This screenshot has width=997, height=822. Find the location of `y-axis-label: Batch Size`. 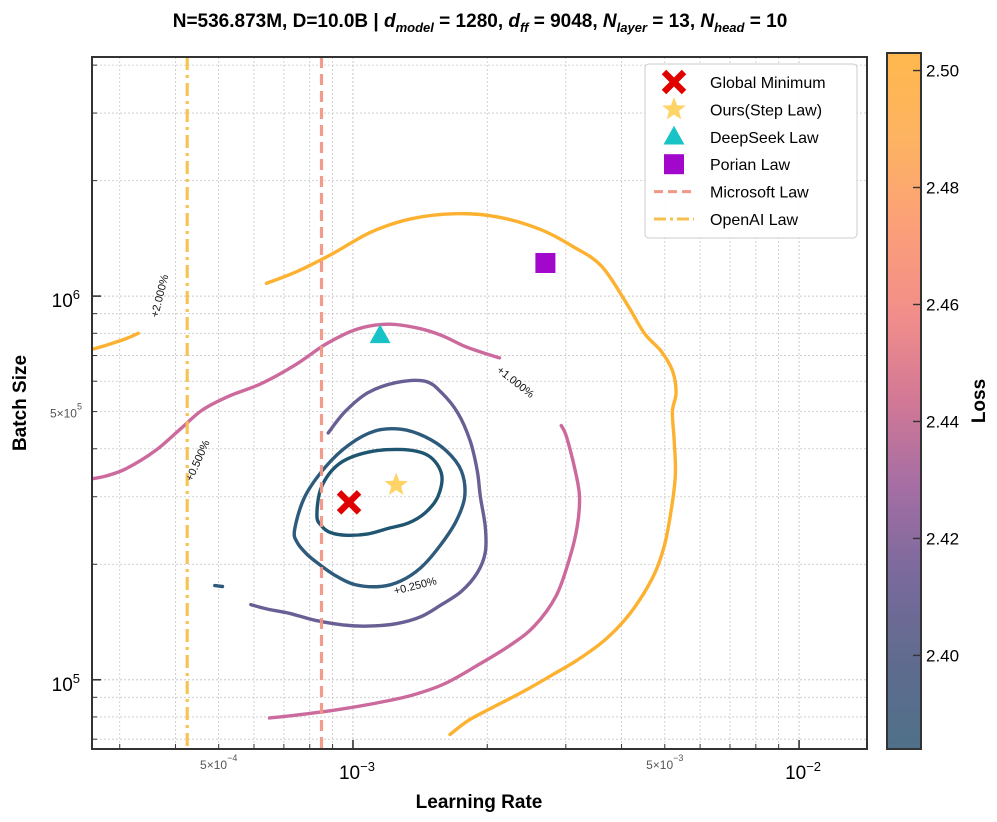

y-axis-label: Batch Size is located at coordinates (20, 403).